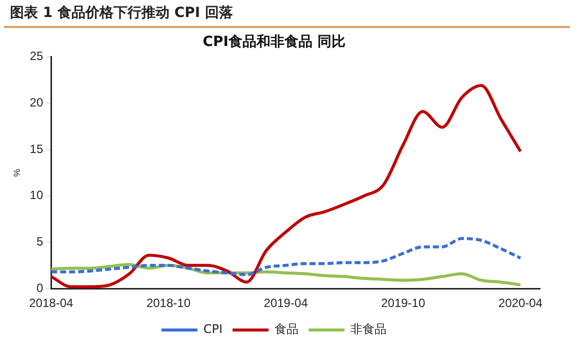 The width and height of the screenshot is (580, 348). What do you see at coordinates (286, 256) in the screenshot?
I see `line-series` at bounding box center [286, 256].